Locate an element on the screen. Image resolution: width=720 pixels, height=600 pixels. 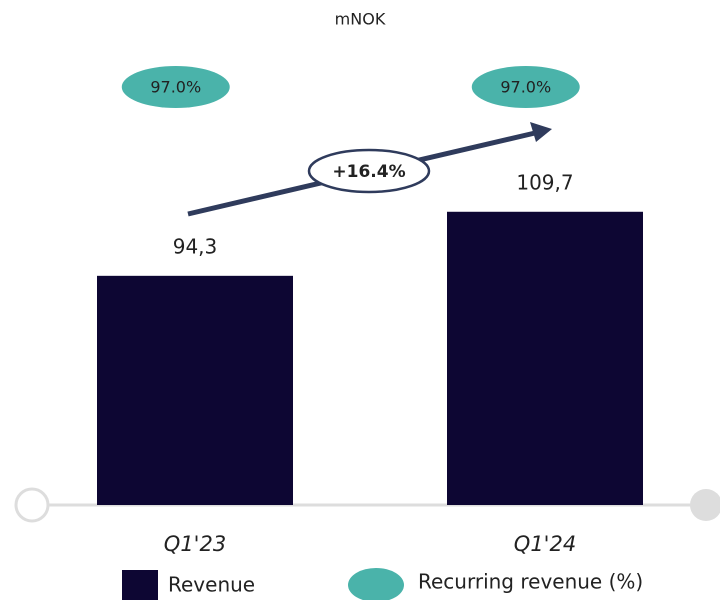
legend-label: Revenue is located at coordinates (211, 585).